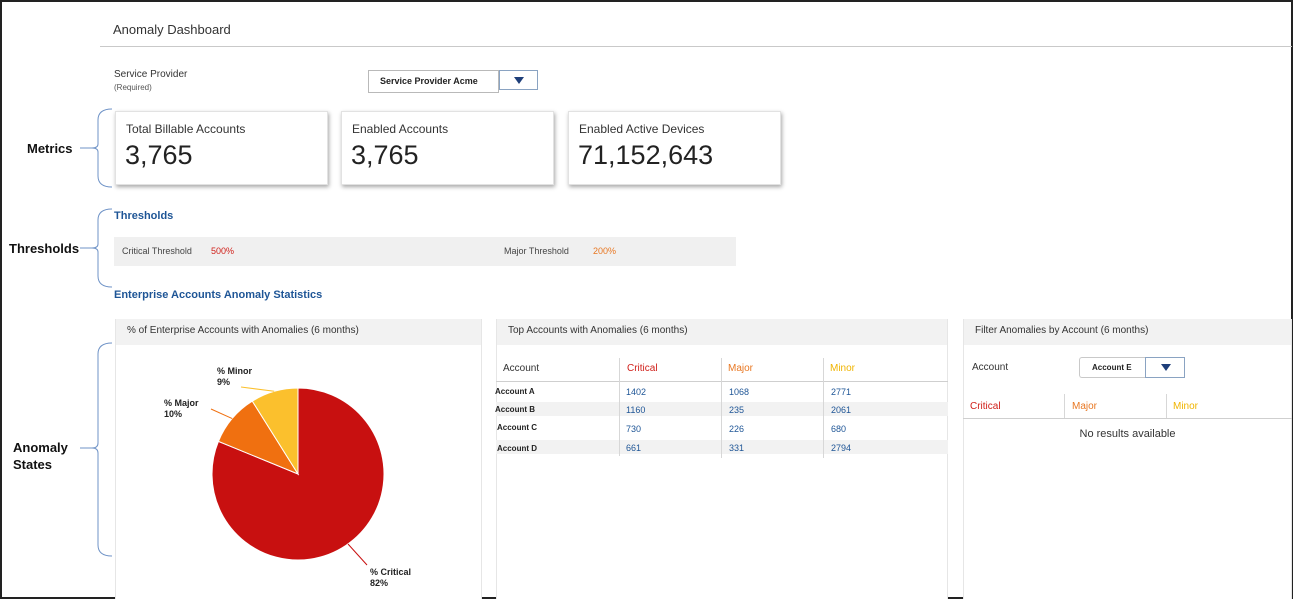 The image size is (1293, 599). I want to click on pie-label-minor: % Minor 9%, so click(234, 377).